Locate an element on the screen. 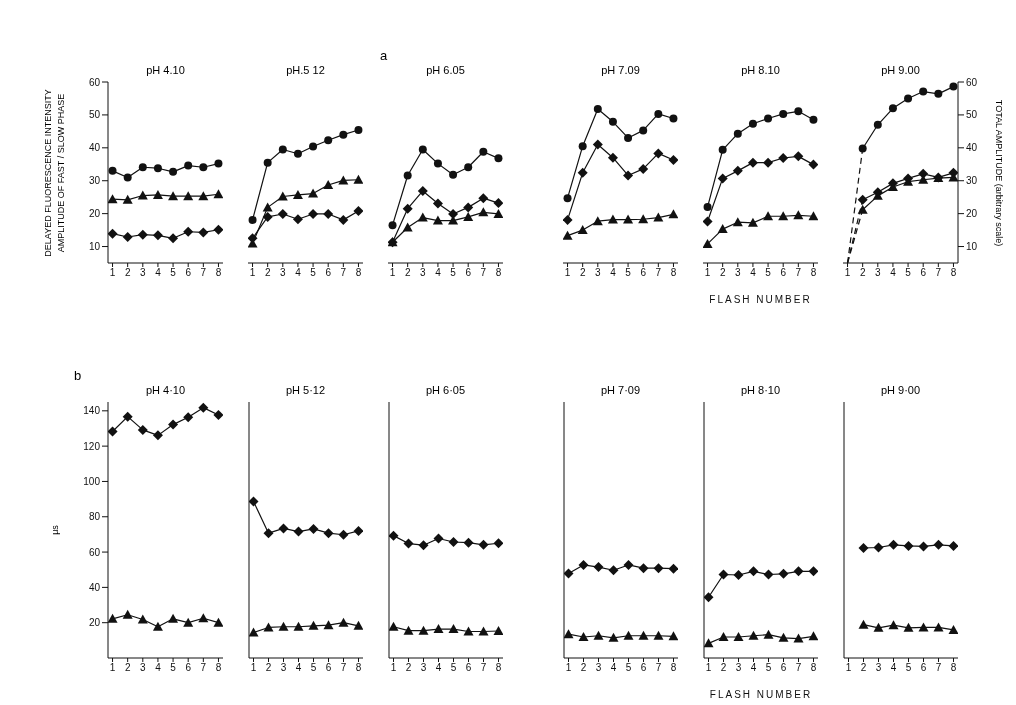 The width and height of the screenshot is (1016, 705). chart-title: pH 9.00 is located at coordinates (900, 70).